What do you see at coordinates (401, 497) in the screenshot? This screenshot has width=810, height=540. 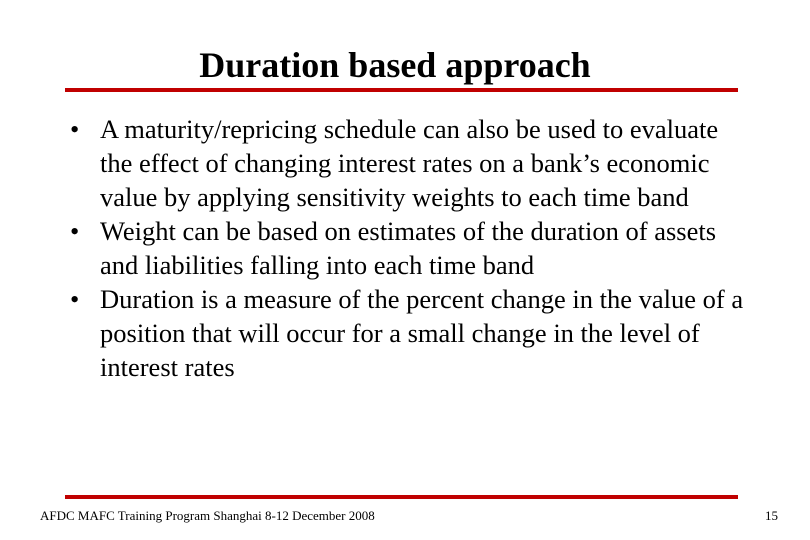 I see `footer-rule` at bounding box center [401, 497].